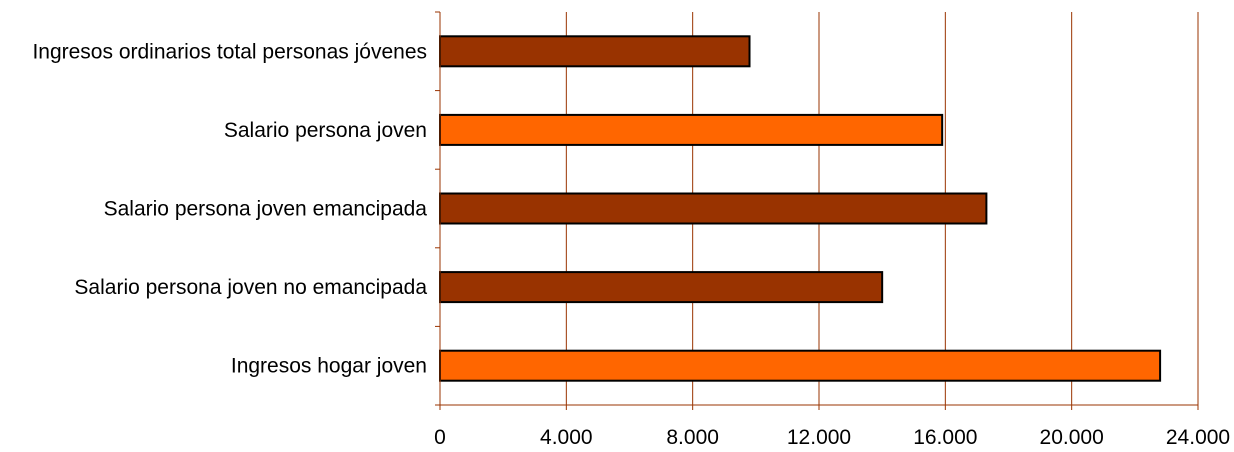 This screenshot has width=1234, height=452. Describe the element at coordinates (1072, 437) in the screenshot. I see `x-tick-label: 20.000` at that location.